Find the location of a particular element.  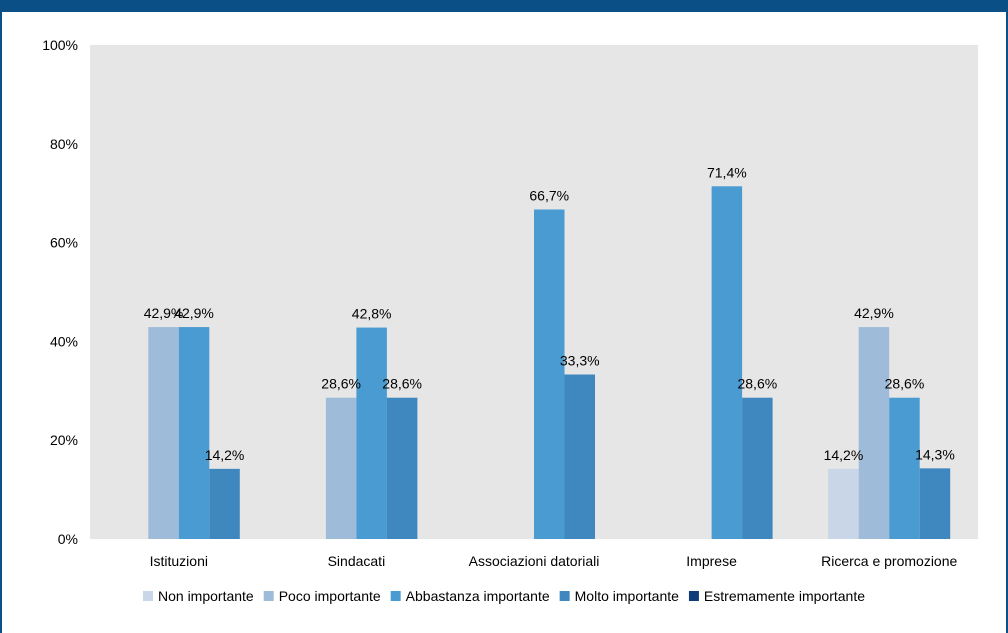

bar-molto-importante-sindacati is located at coordinates (402, 468).